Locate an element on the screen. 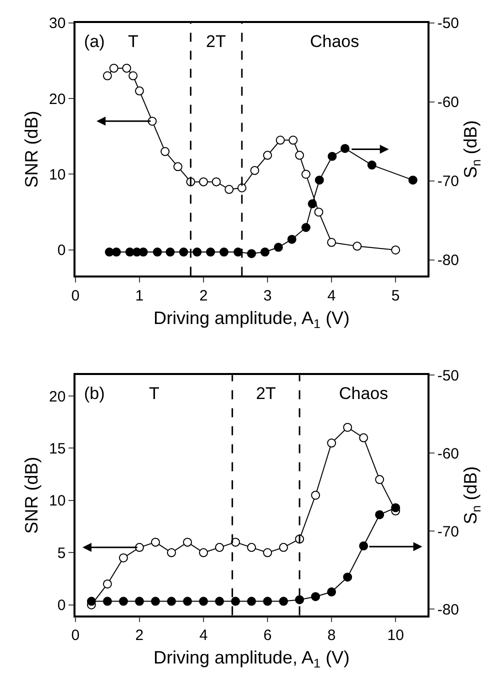  x-tick-label: 3 is located at coordinates (267, 295).